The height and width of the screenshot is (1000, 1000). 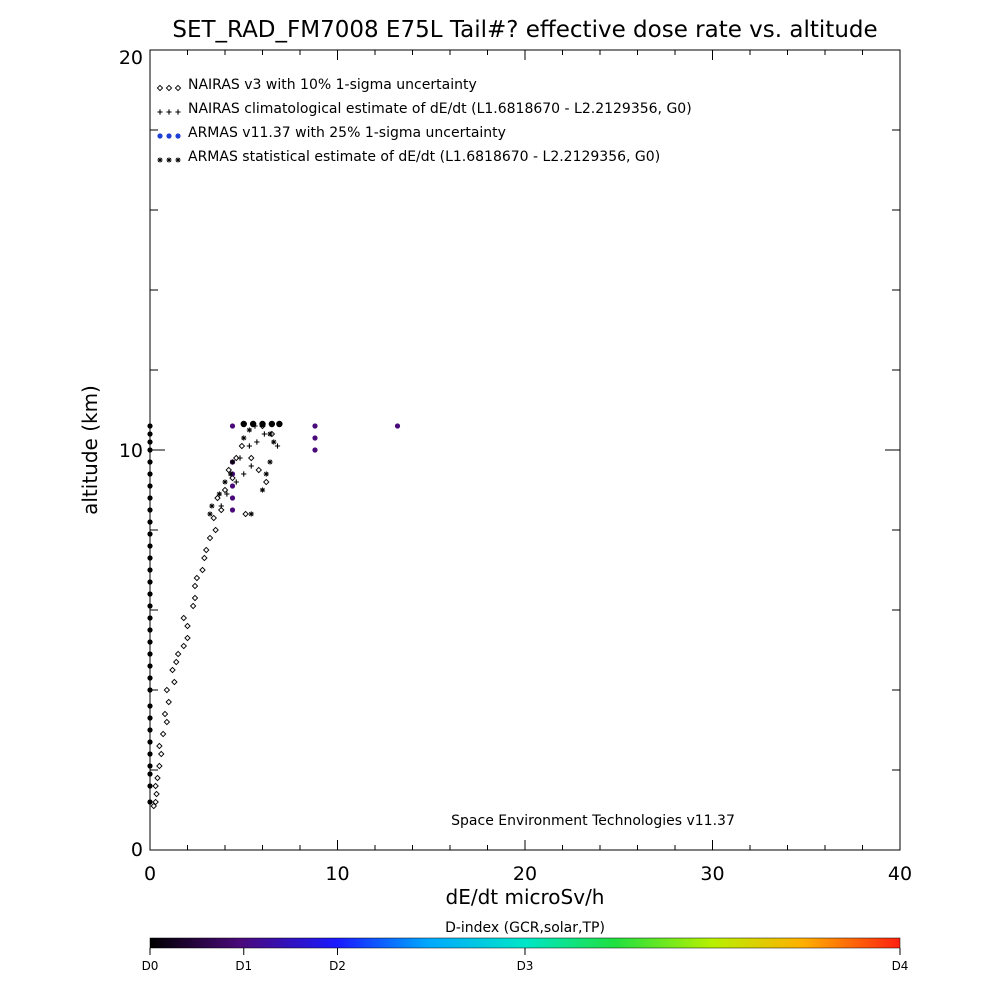 What do you see at coordinates (169, 123) in the screenshot?
I see `legend-markers` at bounding box center [169, 123].